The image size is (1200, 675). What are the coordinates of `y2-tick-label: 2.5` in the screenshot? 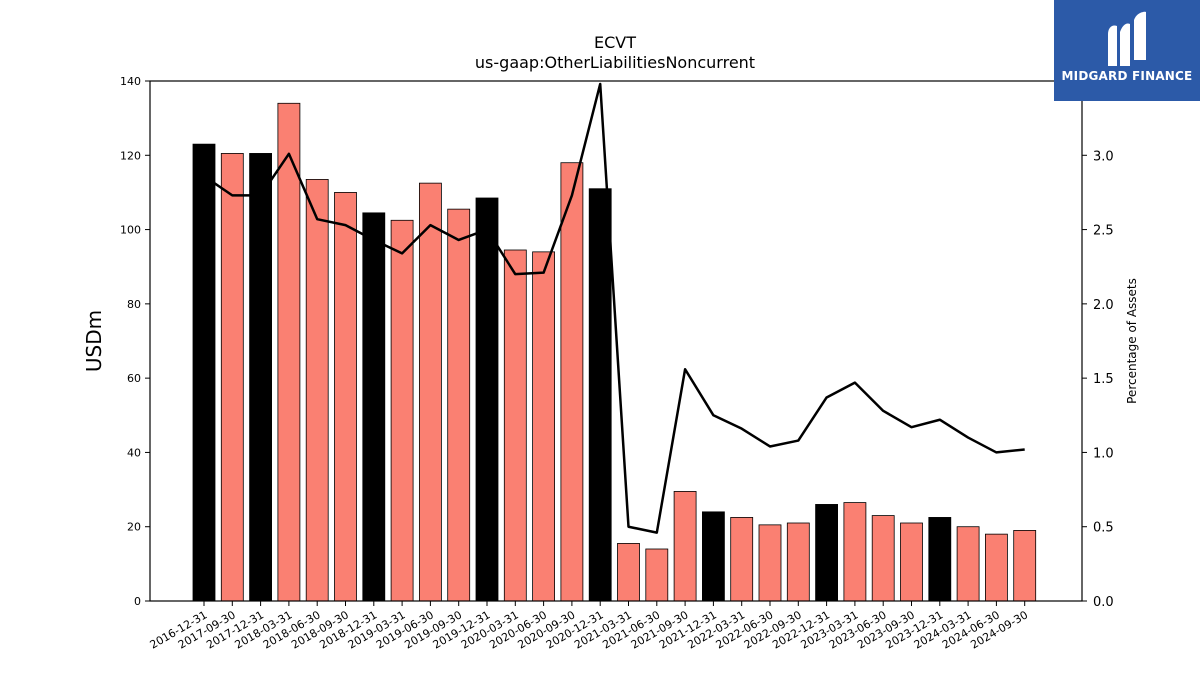 It's located at (1103, 231).